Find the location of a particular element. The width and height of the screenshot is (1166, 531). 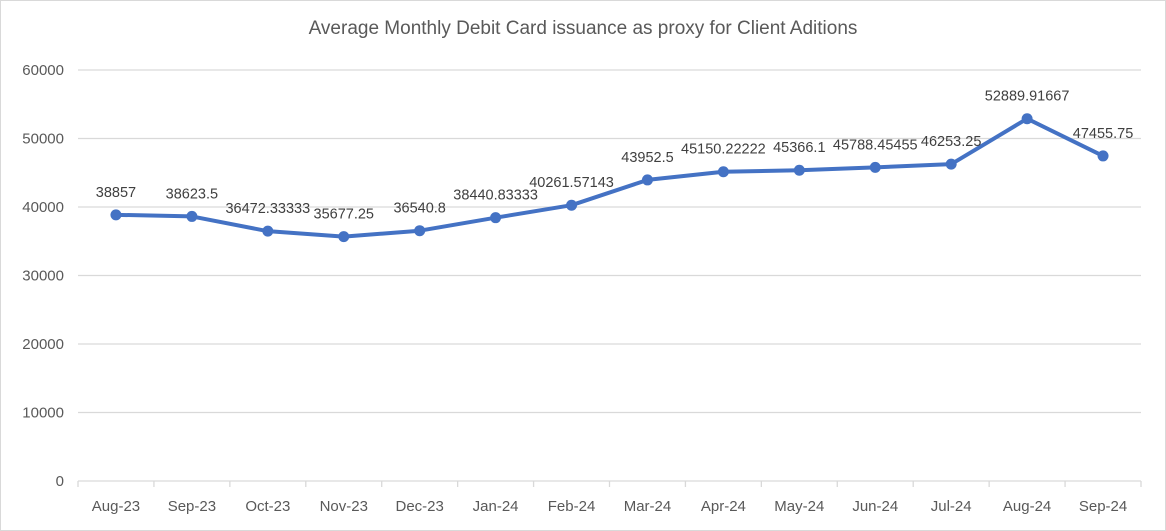

x-tick-label: Jul-24 is located at coordinates (951, 506).